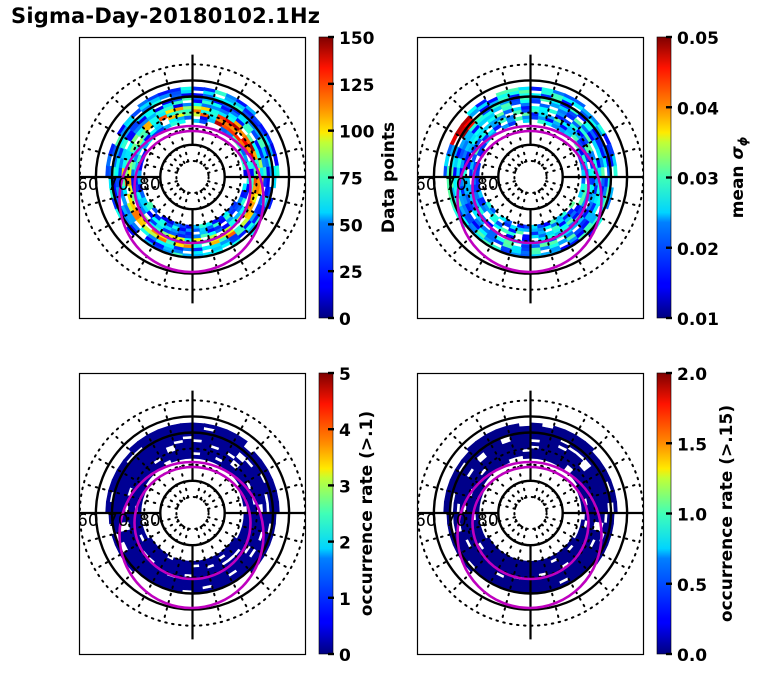  I want to click on colorbar-label: occurrence rate (>.1), so click(367, 513).